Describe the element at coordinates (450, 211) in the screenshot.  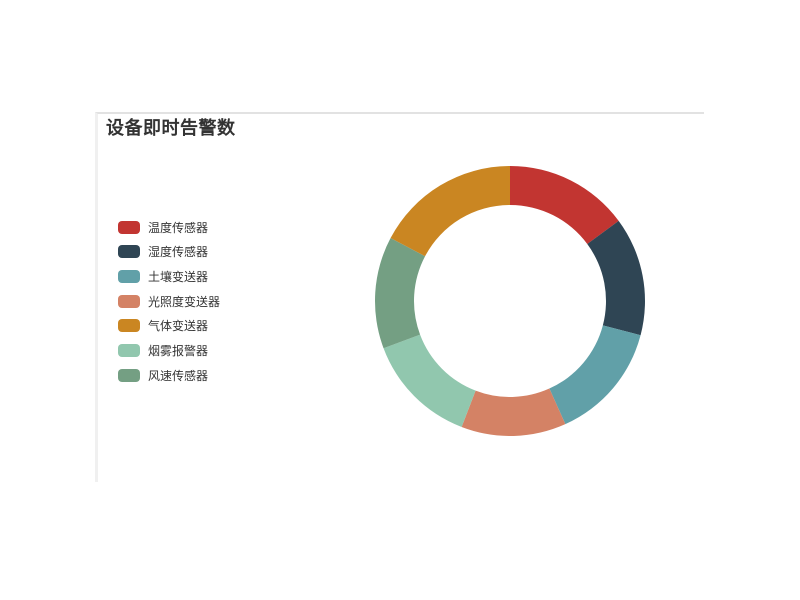
I see `pie-slice-气体变送器` at that location.